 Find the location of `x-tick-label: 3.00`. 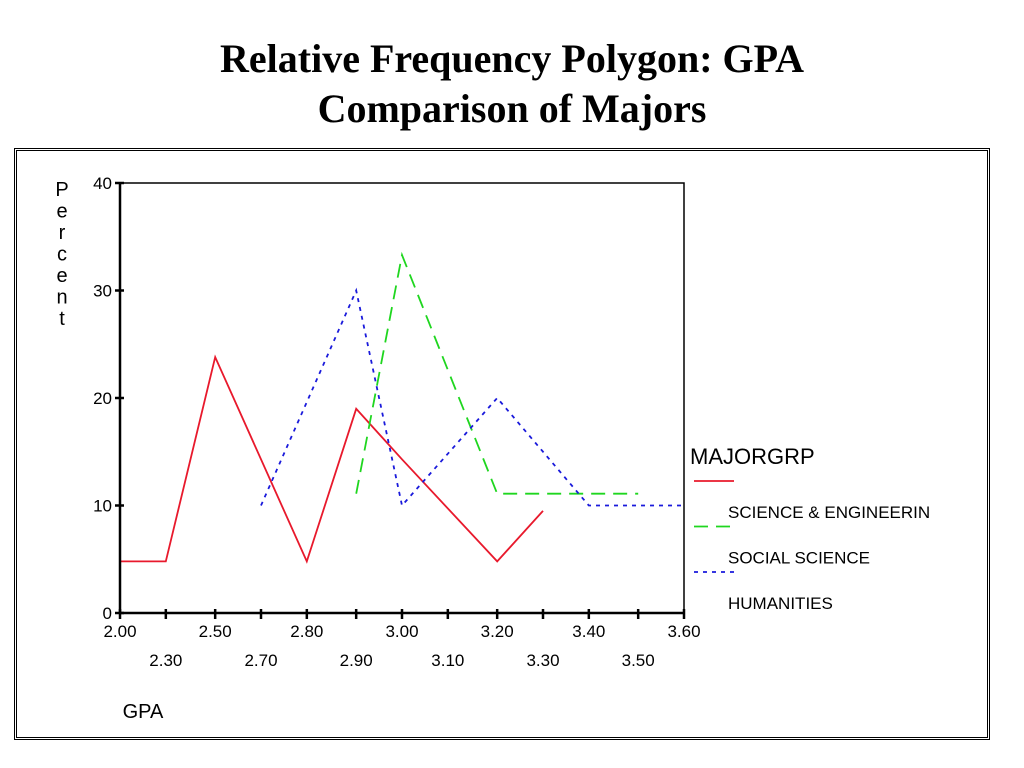

x-tick-label: 3.00 is located at coordinates (401, 631).